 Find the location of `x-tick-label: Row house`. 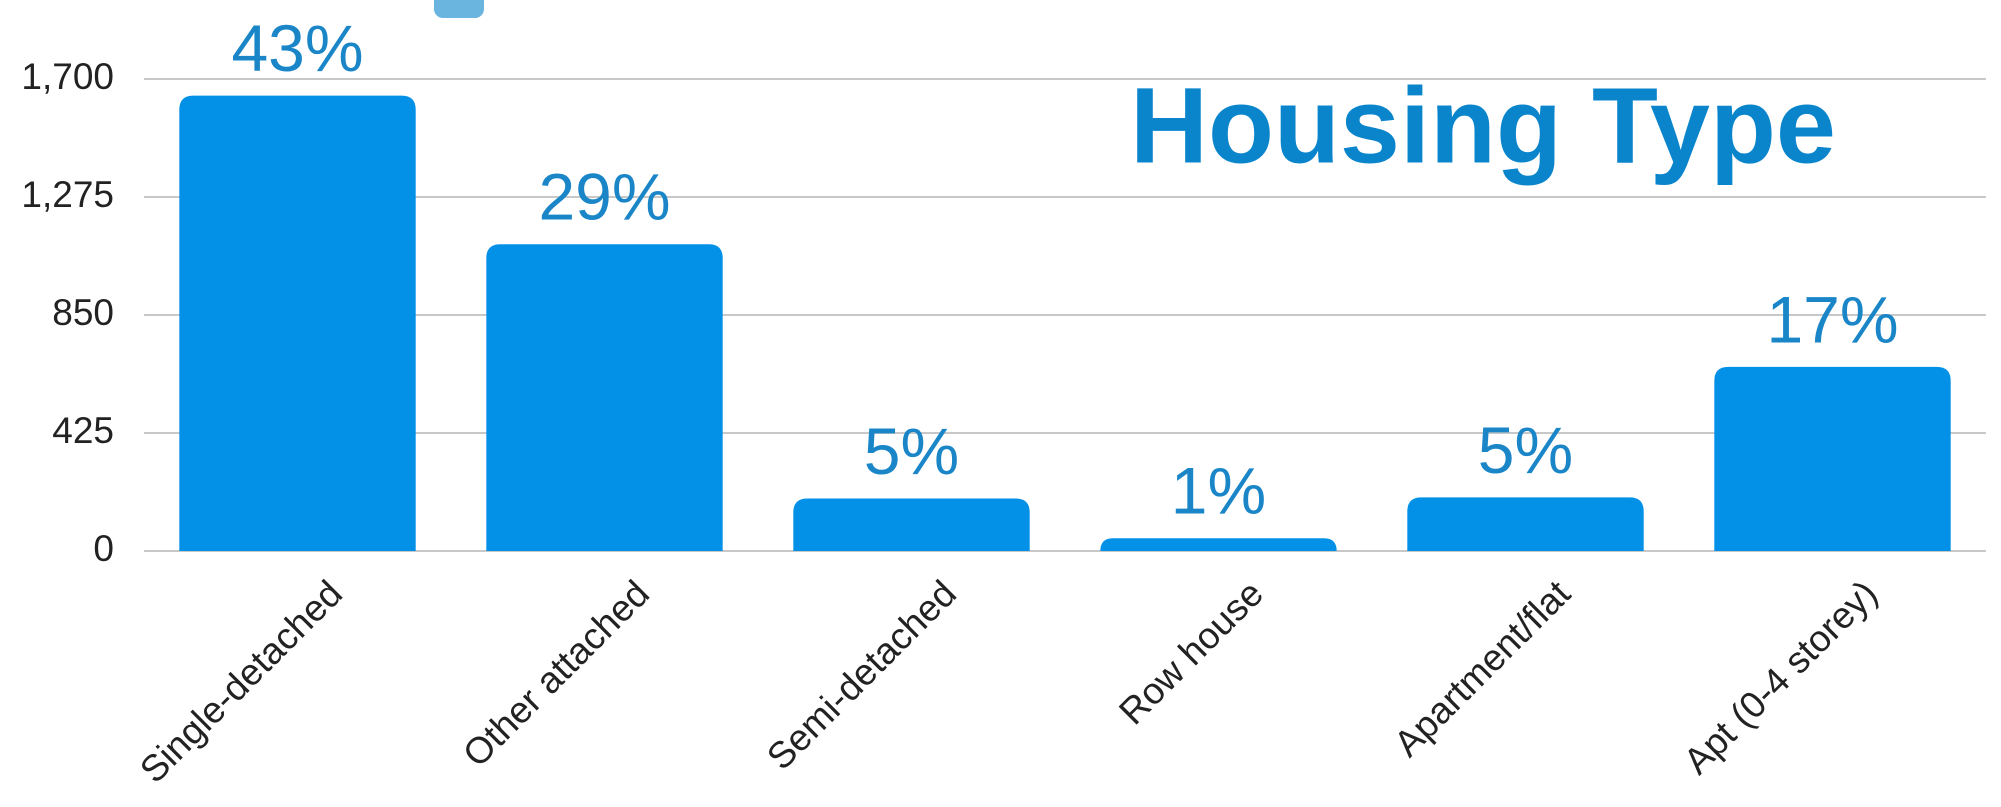

x-tick-label: Row house is located at coordinates (1191, 653).